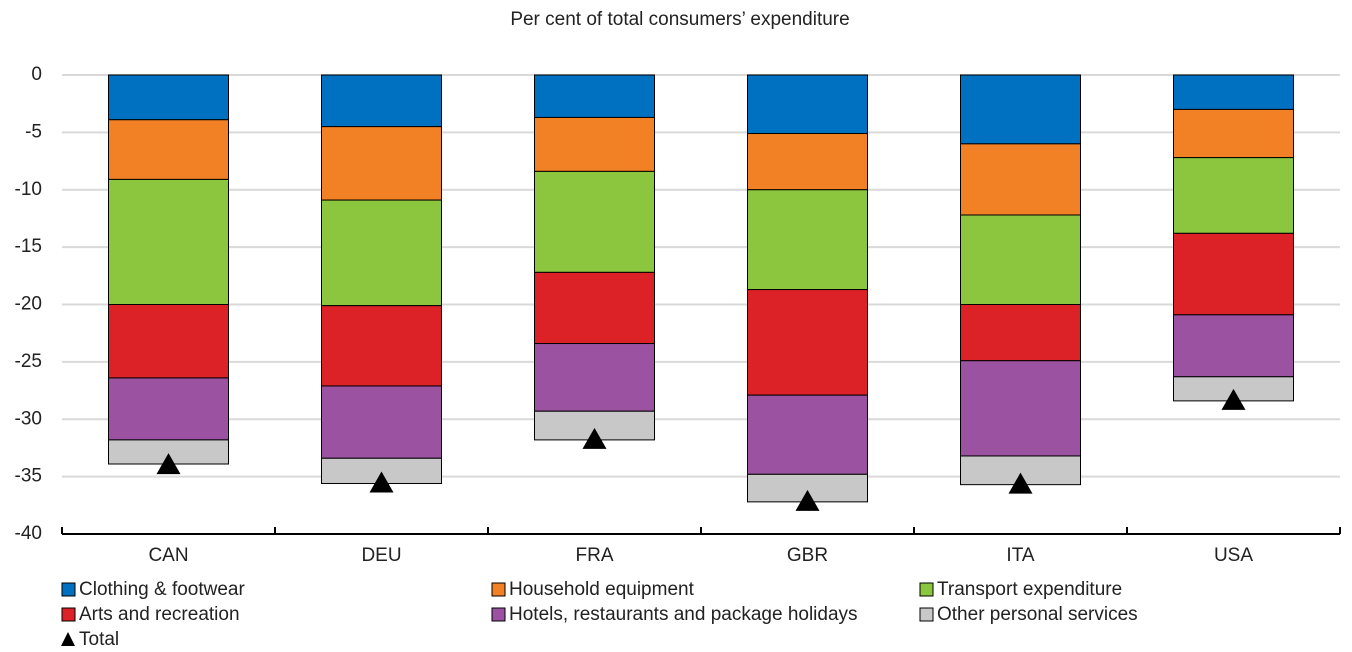  I want to click on x-tick-label: USA, so click(1233, 555).